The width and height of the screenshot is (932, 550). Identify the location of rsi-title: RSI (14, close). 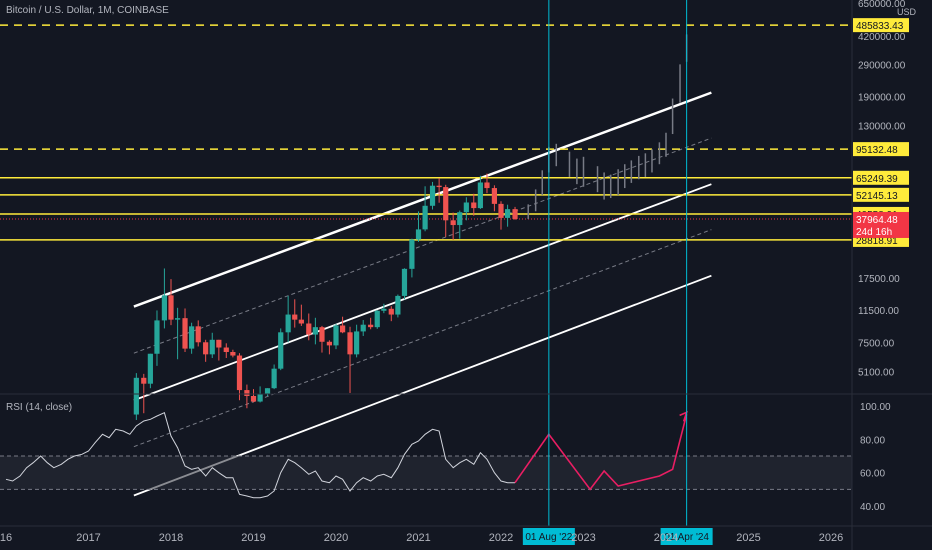
(39, 407).